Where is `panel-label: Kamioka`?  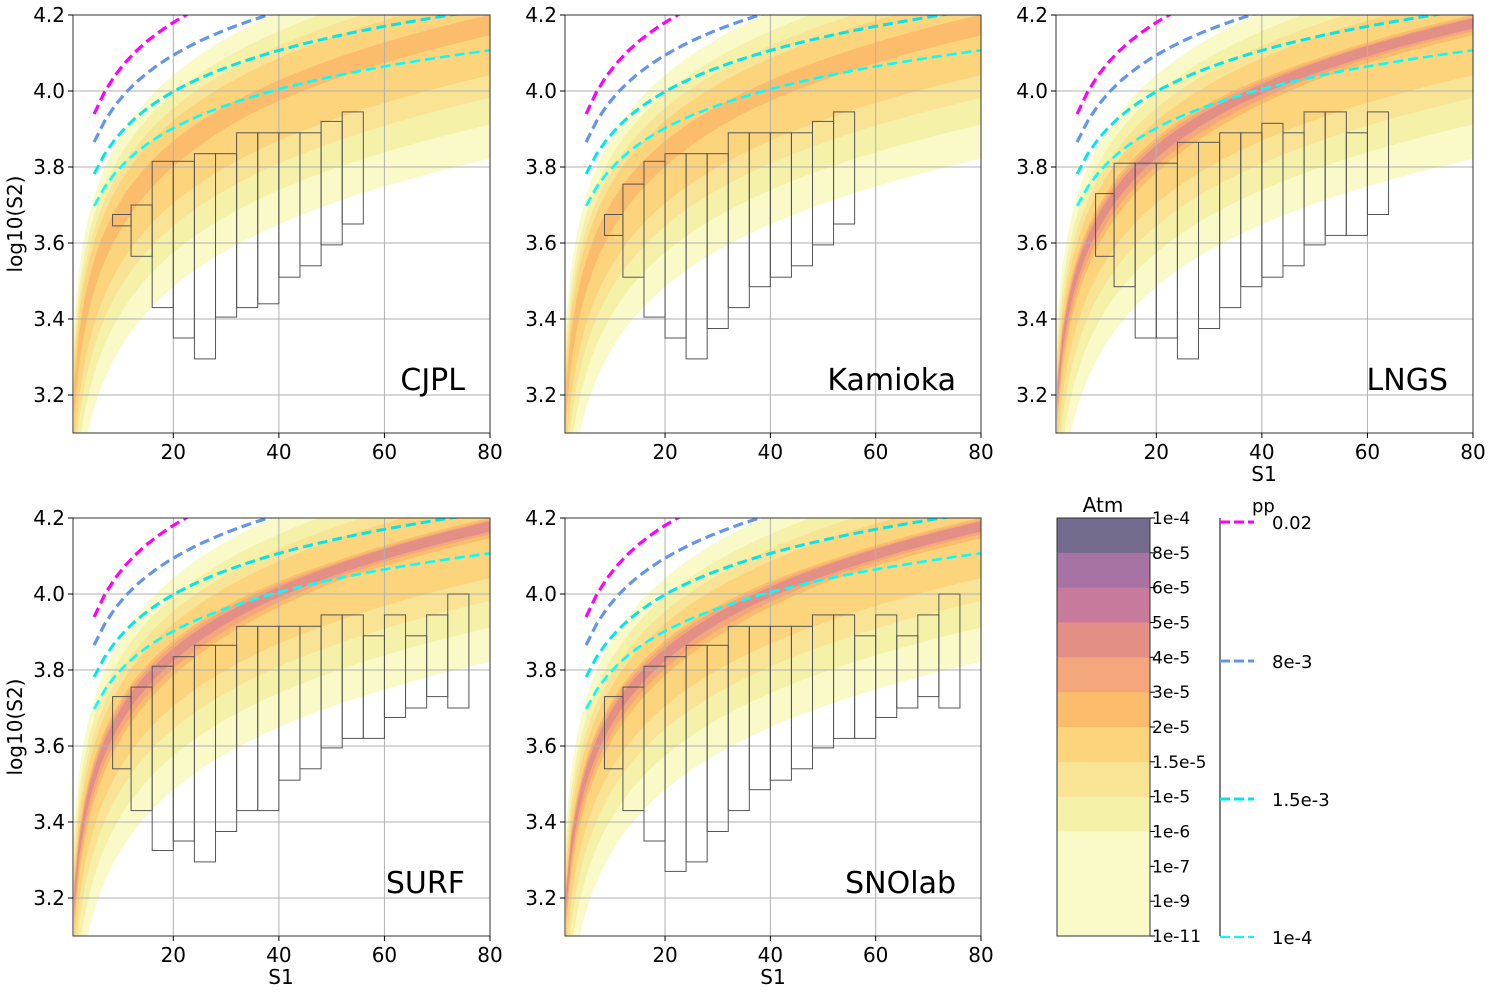
panel-label: Kamioka is located at coordinates (891, 380).